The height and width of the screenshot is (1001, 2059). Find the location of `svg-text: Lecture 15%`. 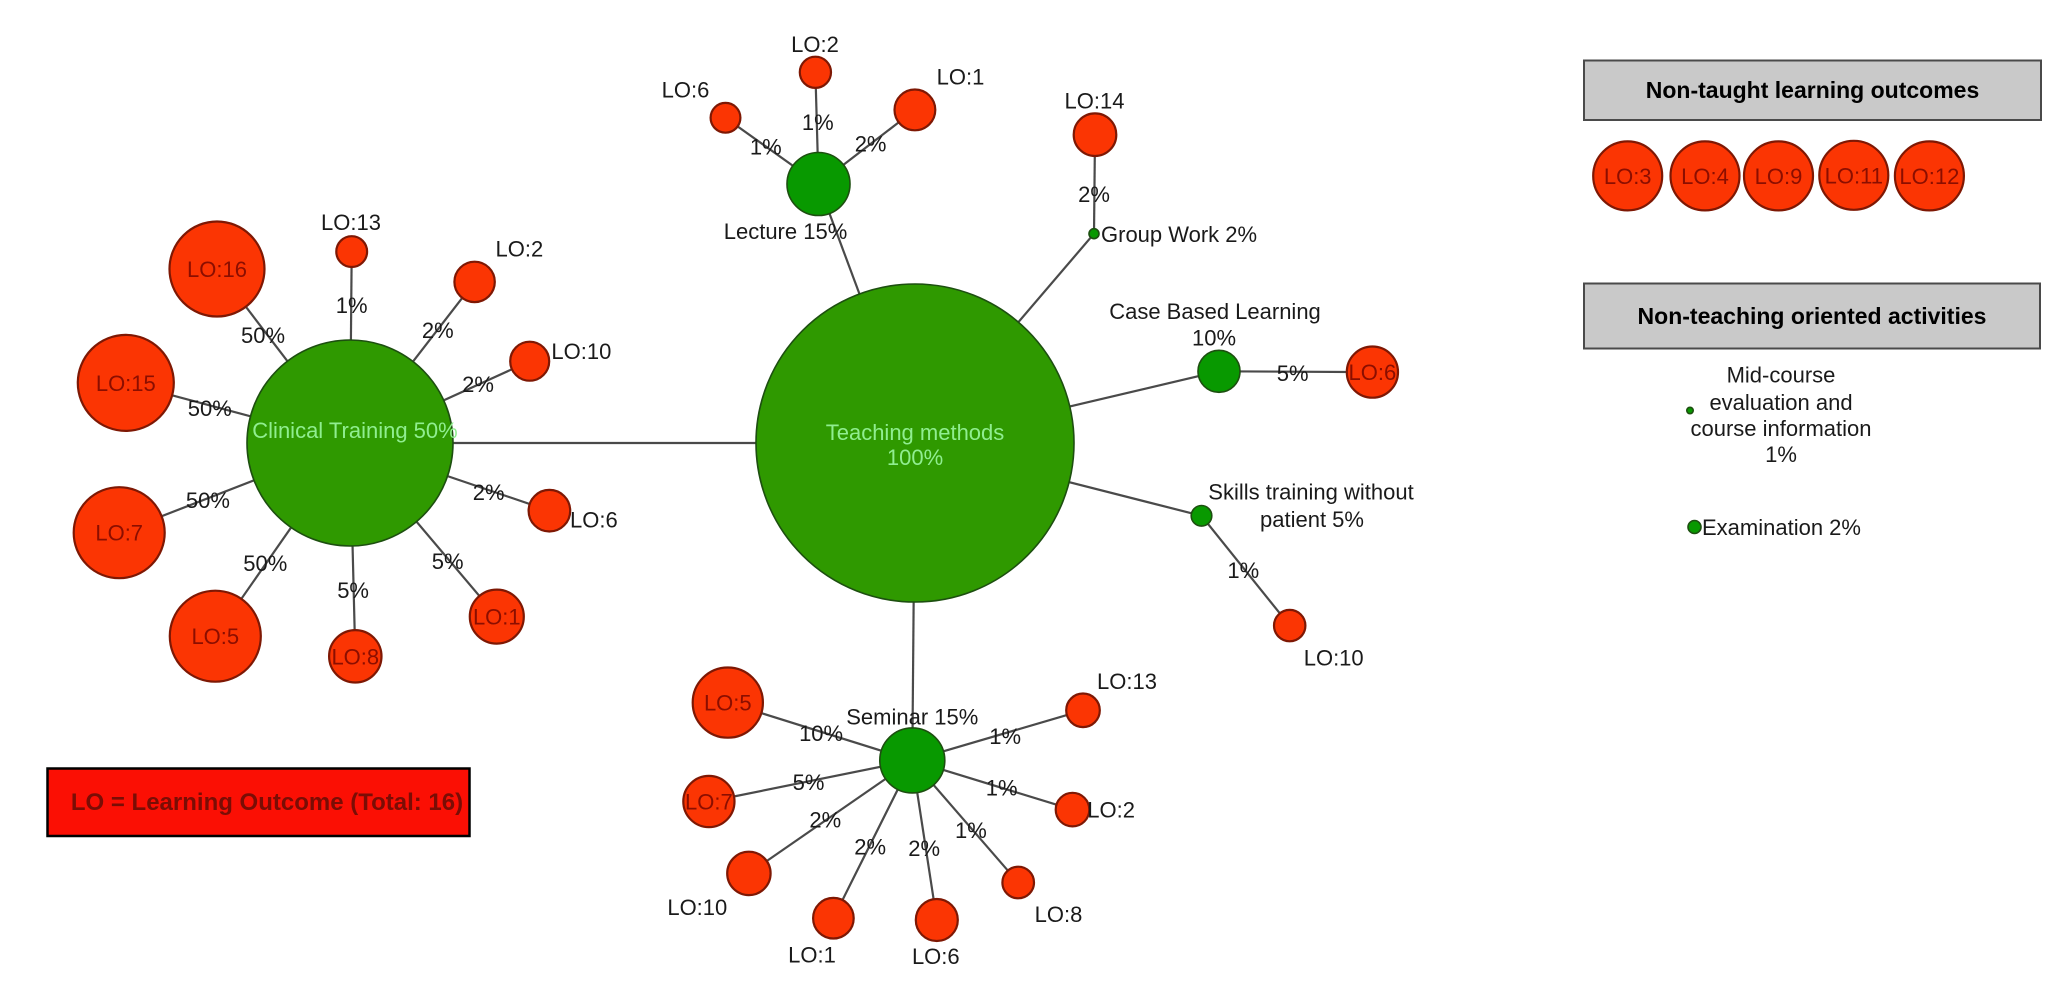

svg-text: Lecture 15% is located at coordinates (786, 231).